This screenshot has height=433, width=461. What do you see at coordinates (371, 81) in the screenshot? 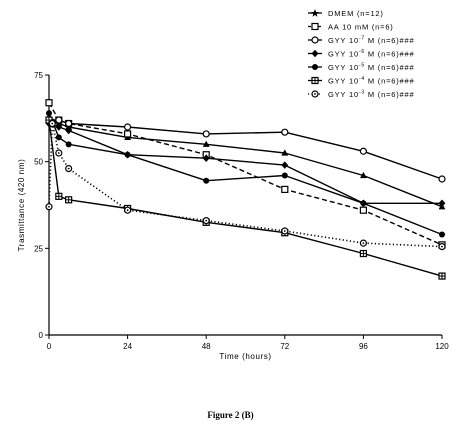
I see `legend-entry-6: GYY 10-4 M (n=6)###` at bounding box center [371, 81].